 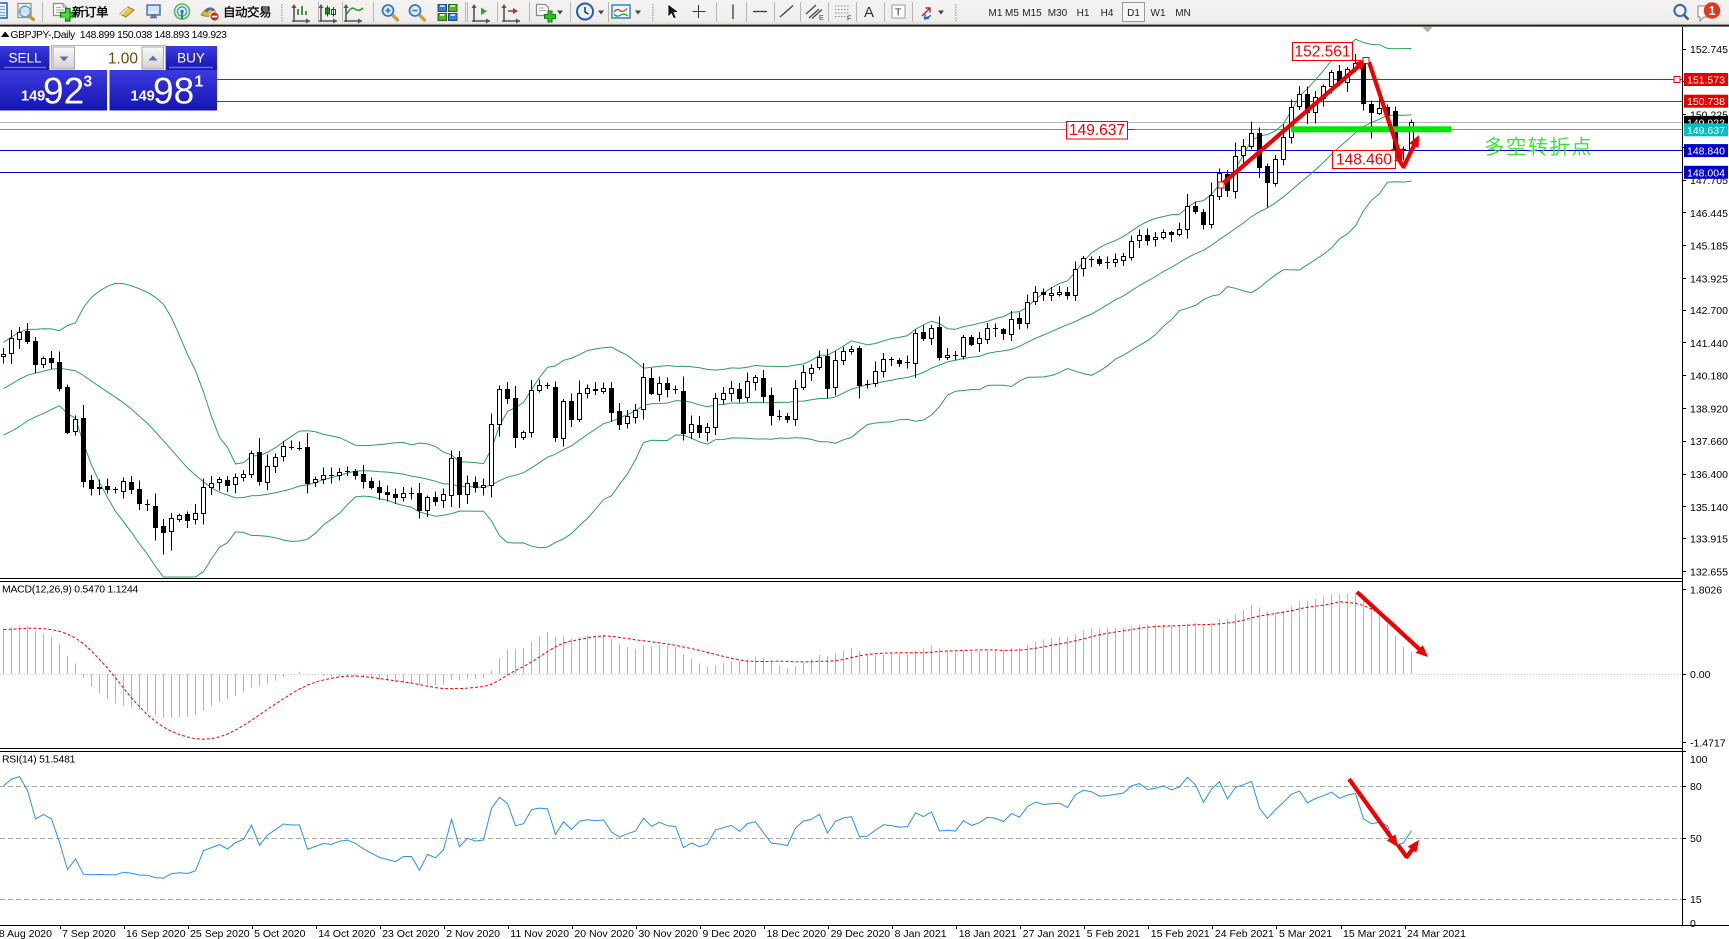 I want to click on svg-text: 100, so click(x=1699, y=760).